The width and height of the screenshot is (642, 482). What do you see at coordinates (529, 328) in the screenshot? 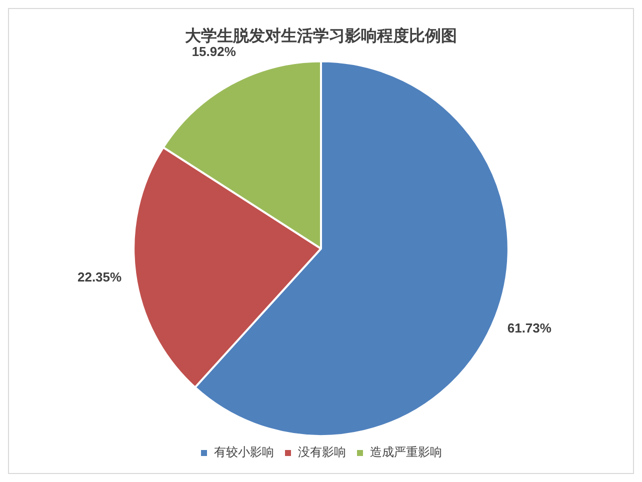
I see `data-label: 61.73%` at bounding box center [529, 328].